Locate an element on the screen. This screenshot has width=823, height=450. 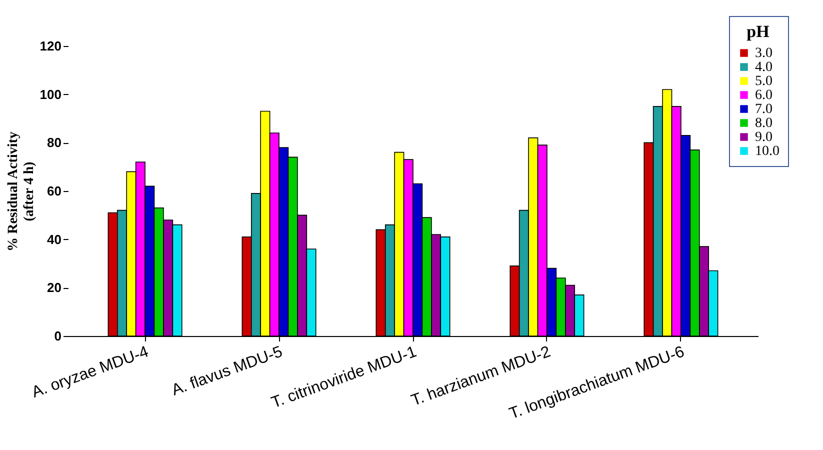
legend-label: 7.0 is located at coordinates (763, 109).